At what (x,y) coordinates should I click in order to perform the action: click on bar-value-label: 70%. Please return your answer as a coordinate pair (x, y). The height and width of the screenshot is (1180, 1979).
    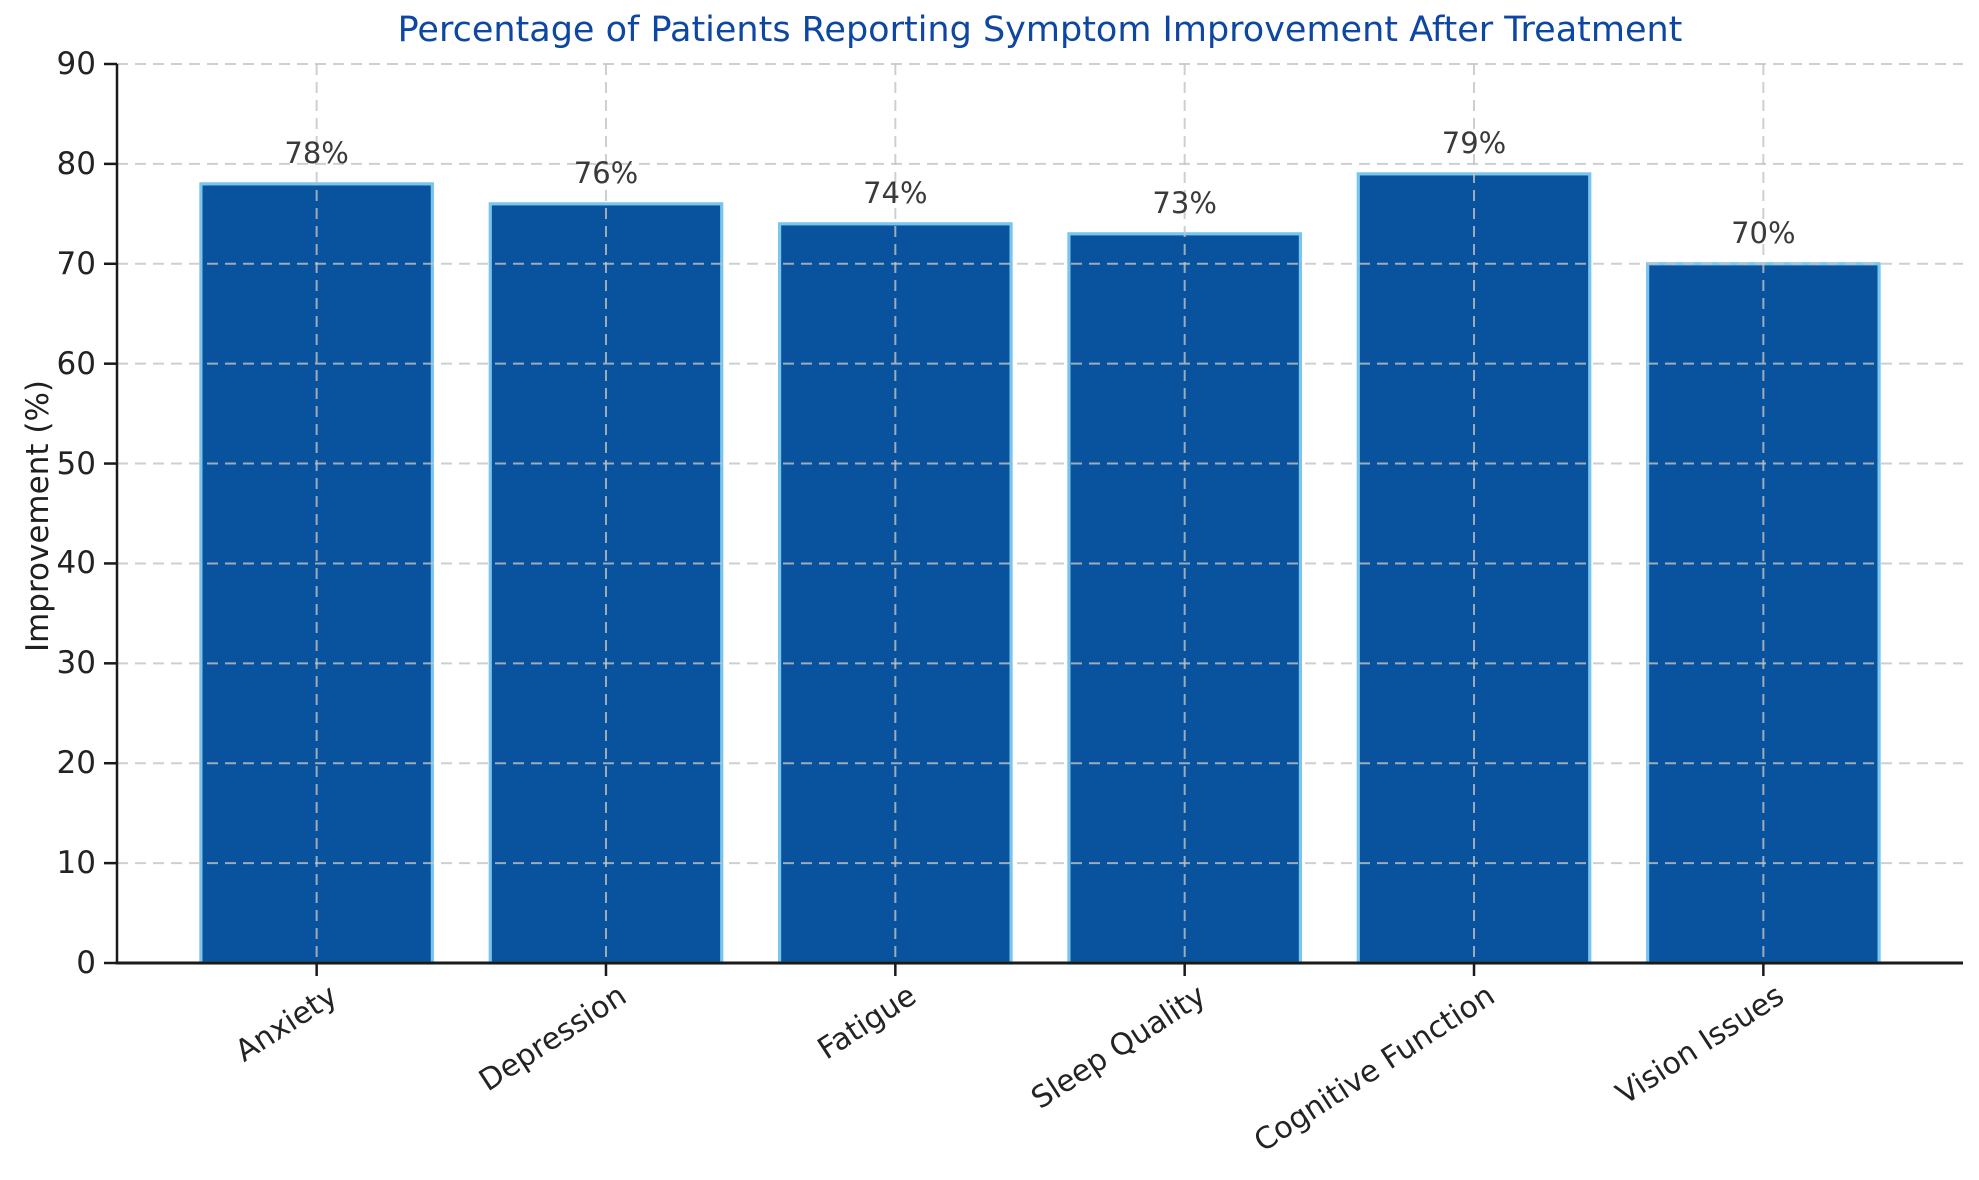
    Looking at the image, I should click on (1763, 232).